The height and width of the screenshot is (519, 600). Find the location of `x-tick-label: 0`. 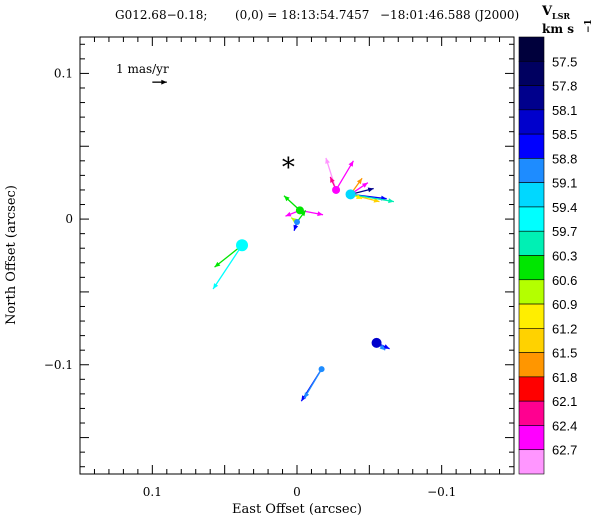

x-tick-label: 0 is located at coordinates (297, 492).